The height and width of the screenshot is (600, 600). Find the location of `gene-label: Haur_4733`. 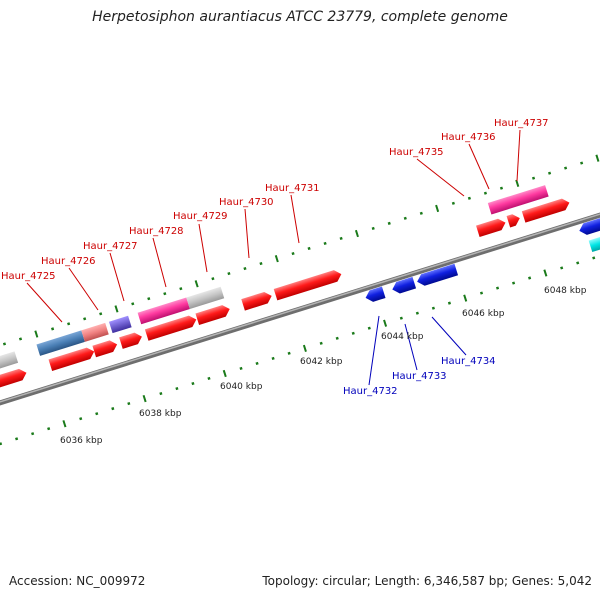

gene-label: Haur_4733 is located at coordinates (419, 376).